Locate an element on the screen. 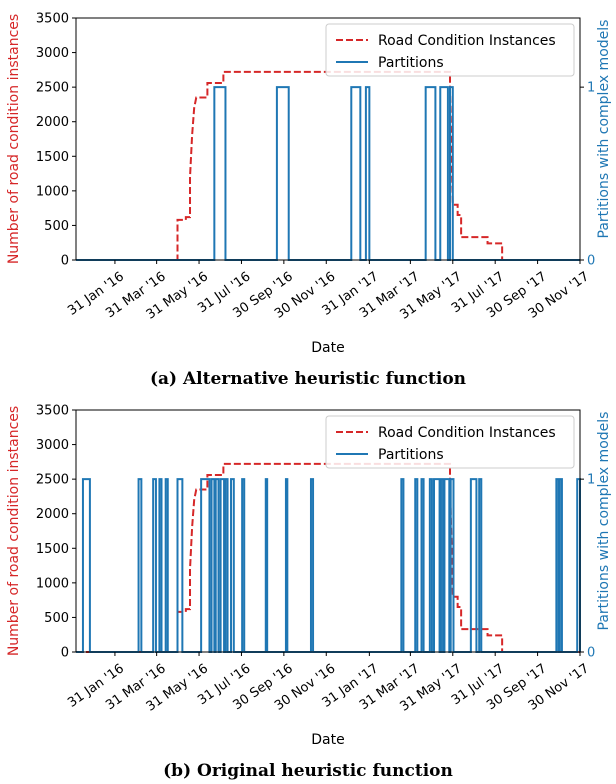 The image size is (616, 784). panel-caption: (a) Alternative heuristic function is located at coordinates (308, 379).